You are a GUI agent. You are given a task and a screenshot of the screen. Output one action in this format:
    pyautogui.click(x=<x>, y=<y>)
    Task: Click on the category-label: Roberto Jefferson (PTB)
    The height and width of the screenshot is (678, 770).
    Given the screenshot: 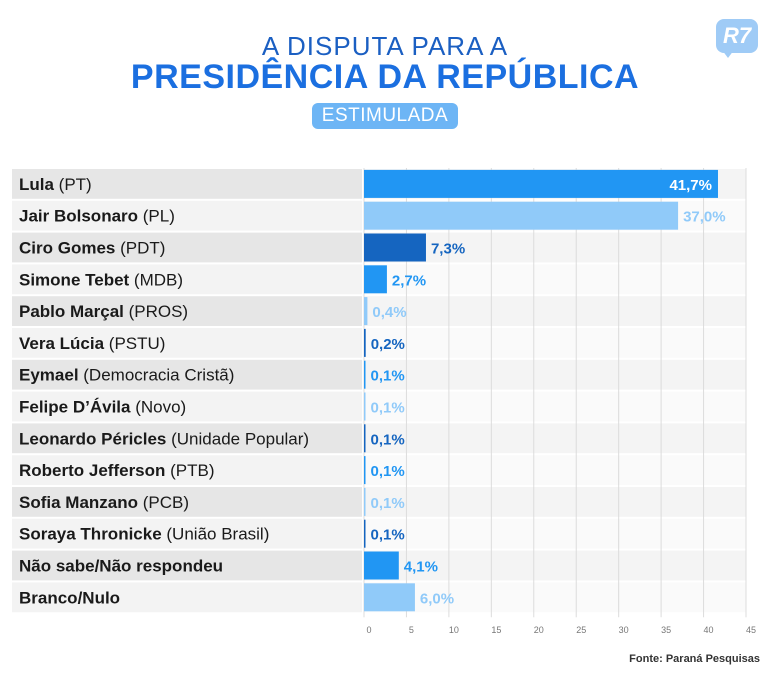 What is the action you would take?
    pyautogui.click(x=117, y=470)
    